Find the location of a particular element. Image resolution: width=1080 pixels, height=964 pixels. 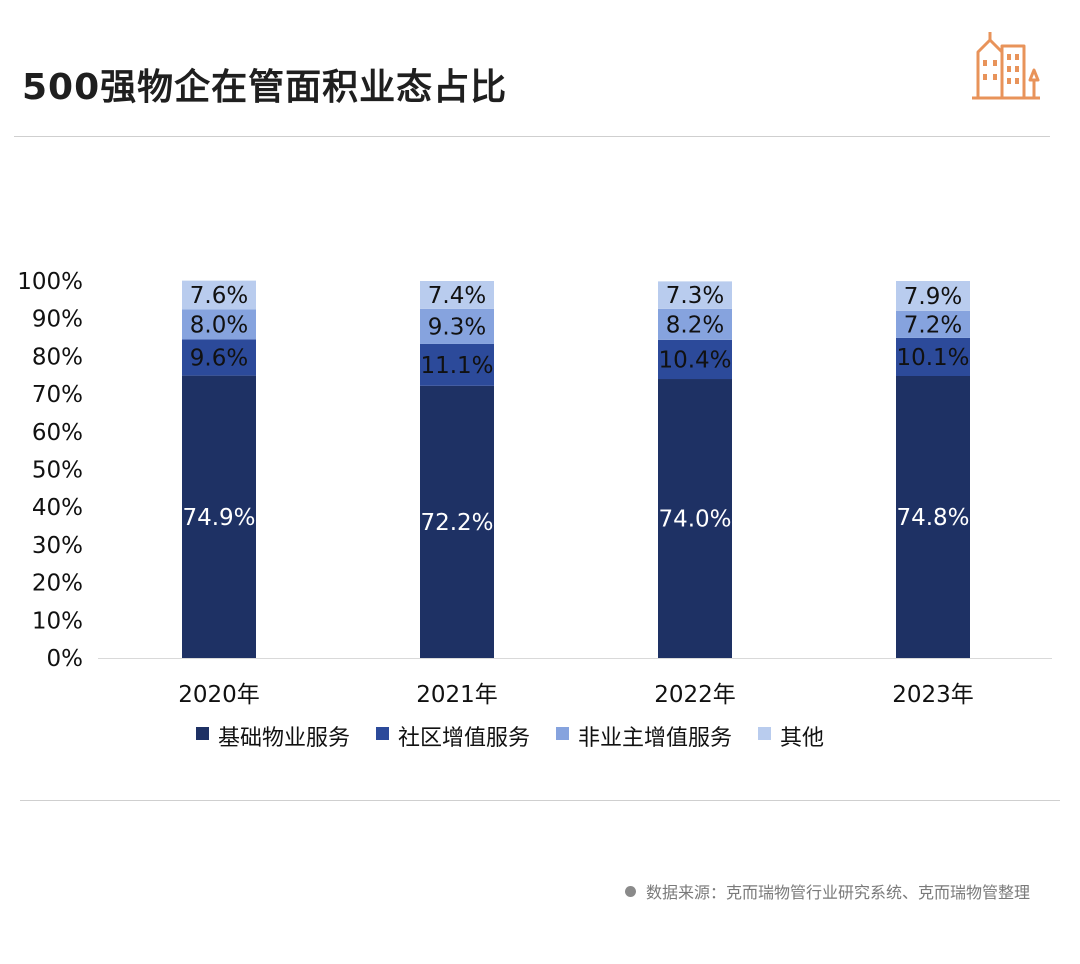

data-label: 7.6% is located at coordinates (219, 296).